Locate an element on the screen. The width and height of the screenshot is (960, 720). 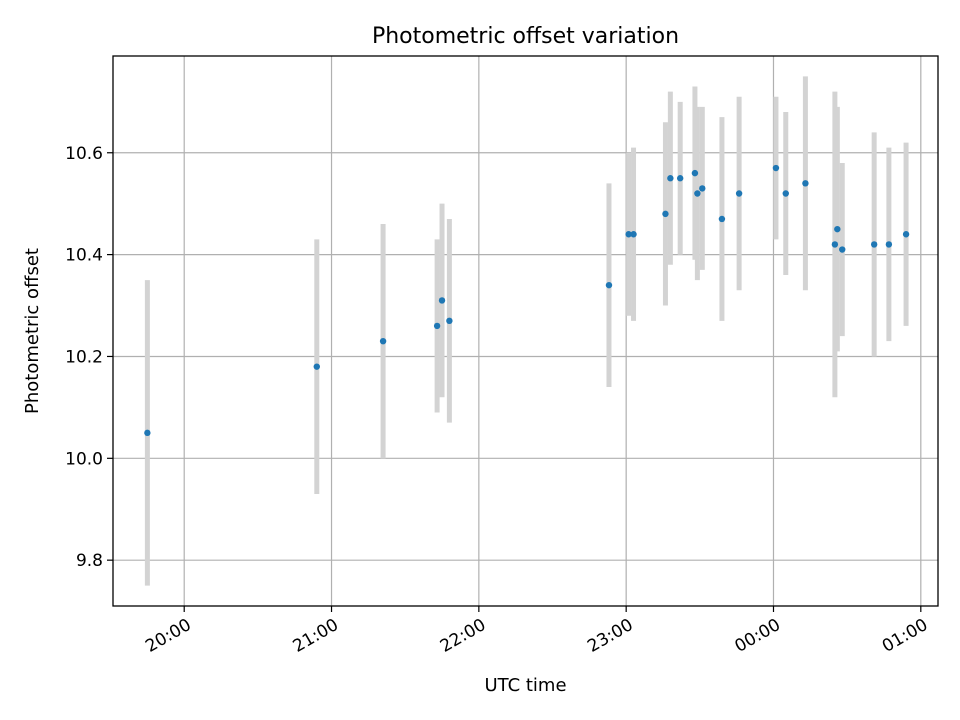
y-tick-label: 9.8 is located at coordinates (89, 561).